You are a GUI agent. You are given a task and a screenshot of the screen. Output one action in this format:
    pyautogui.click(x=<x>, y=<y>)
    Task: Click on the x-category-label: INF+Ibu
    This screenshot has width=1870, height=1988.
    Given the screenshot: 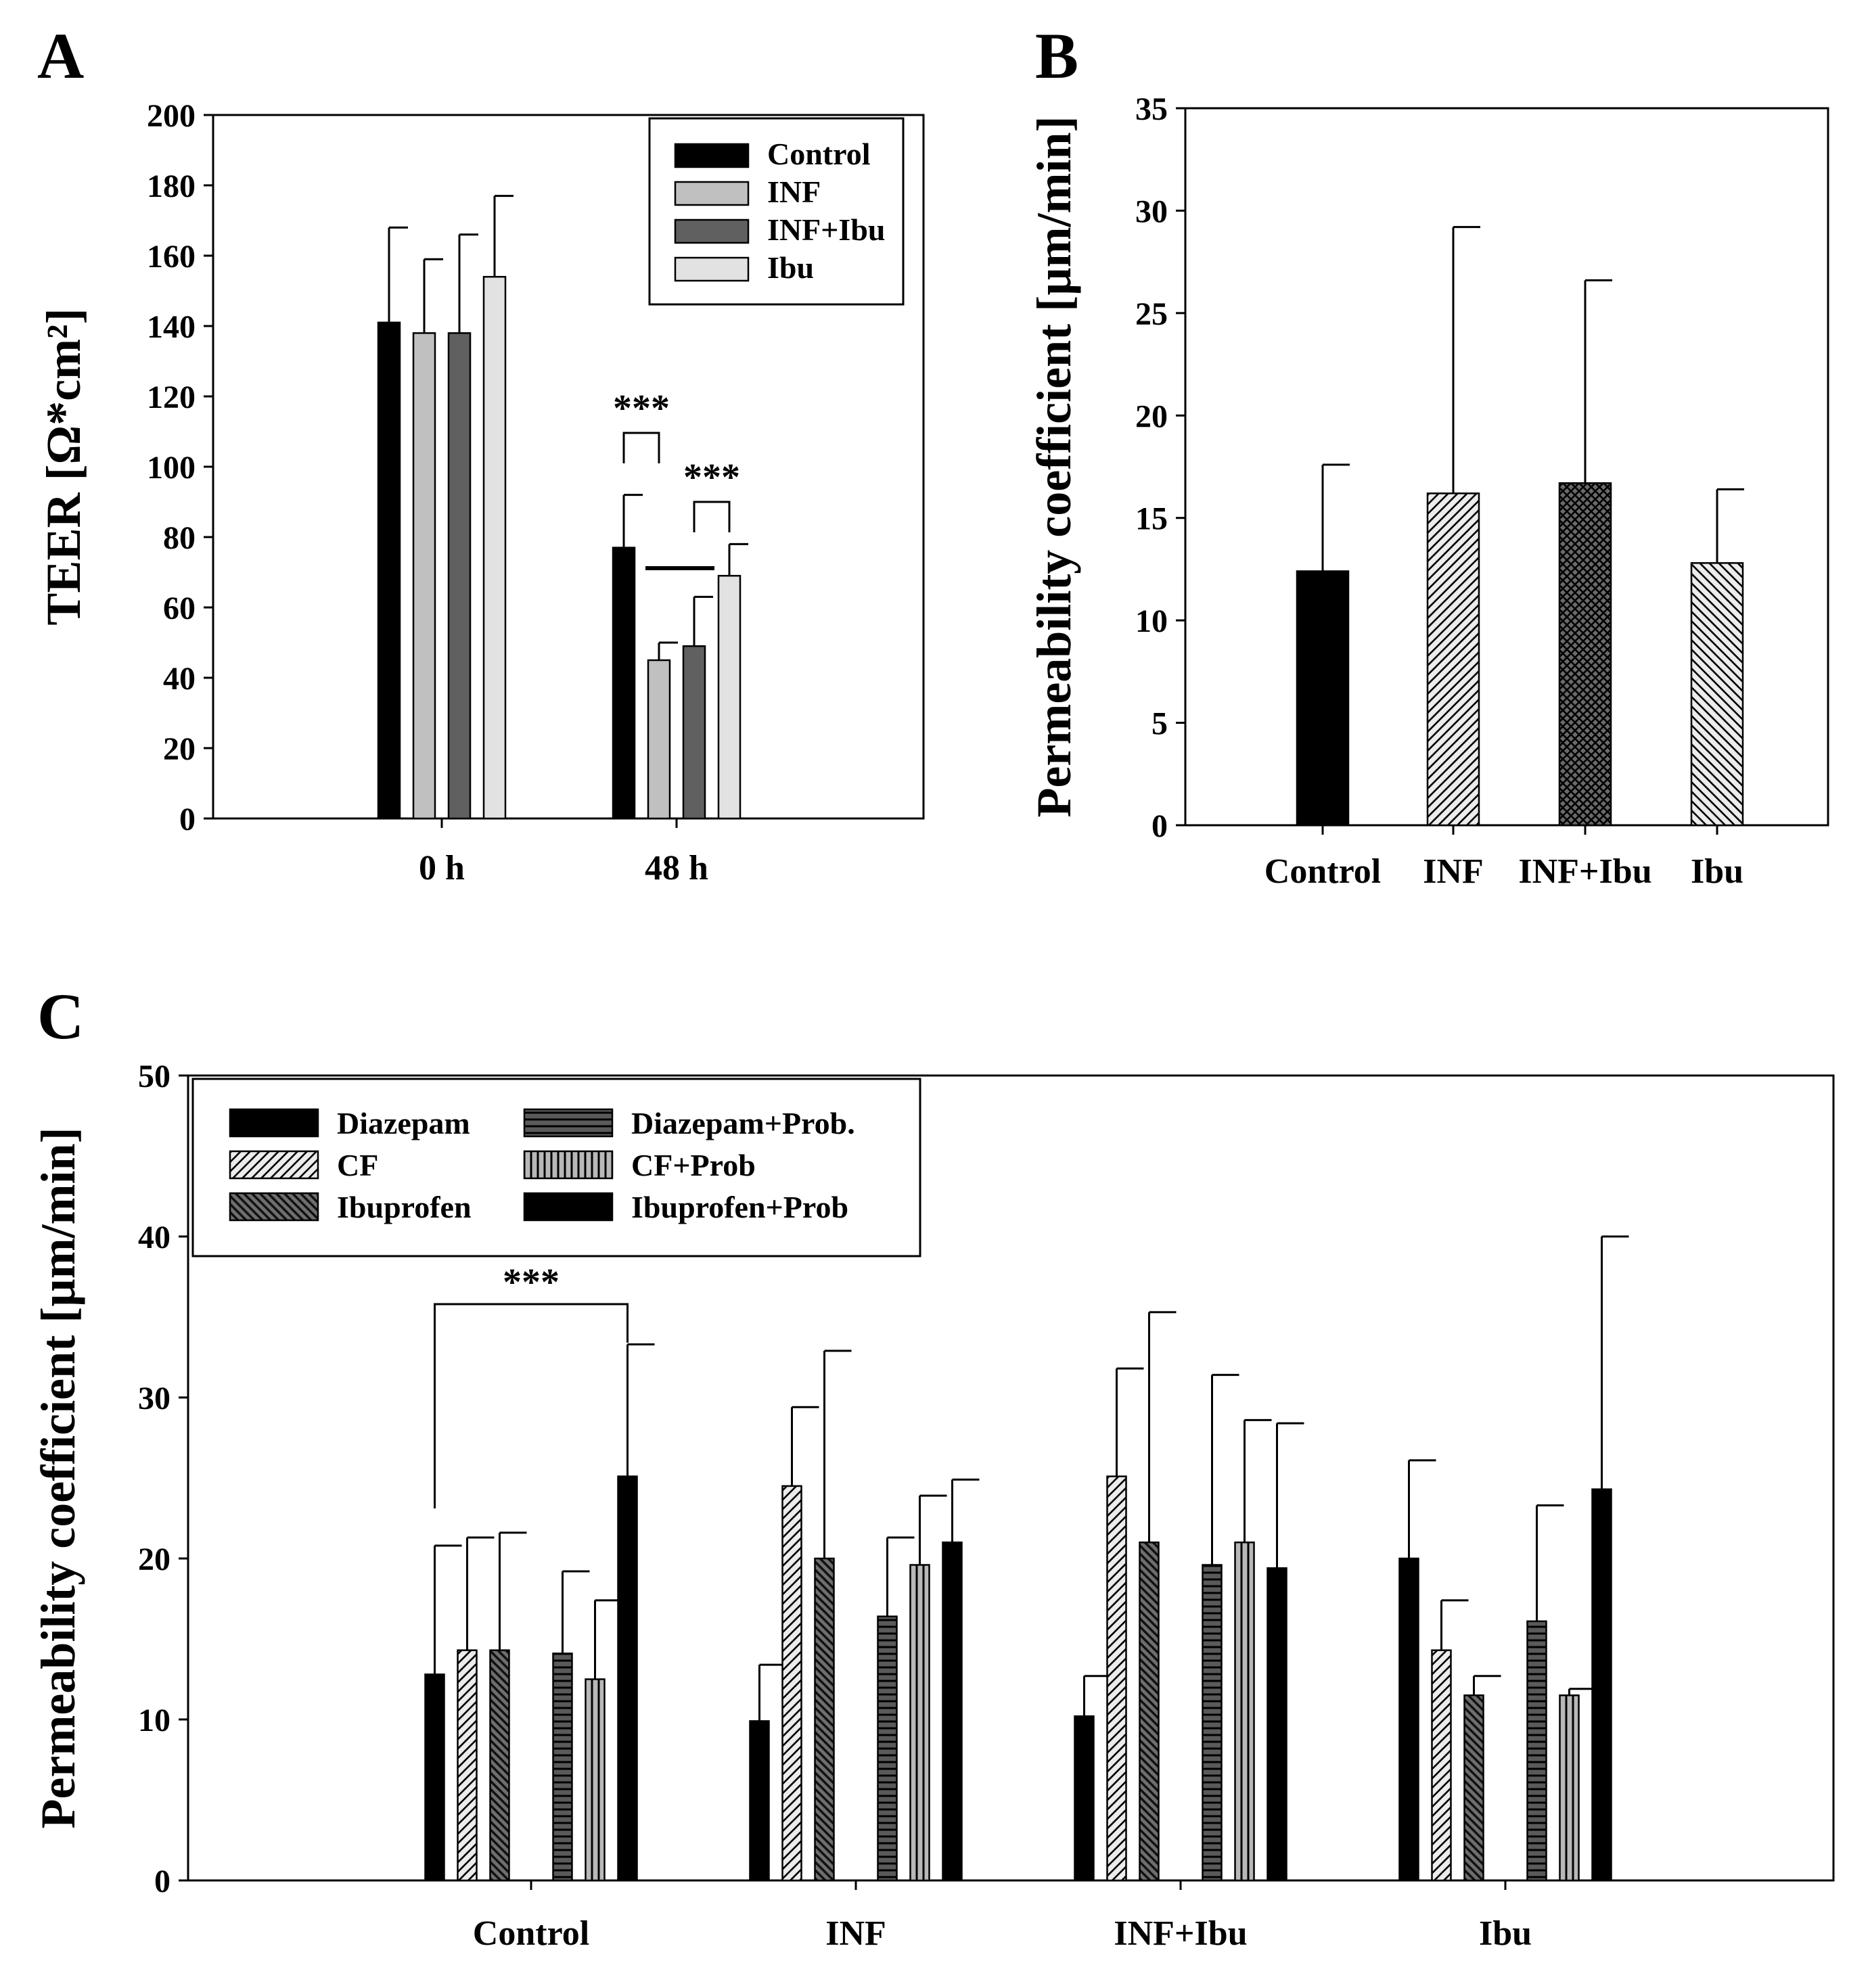 What is the action you would take?
    pyautogui.click(x=1584, y=872)
    